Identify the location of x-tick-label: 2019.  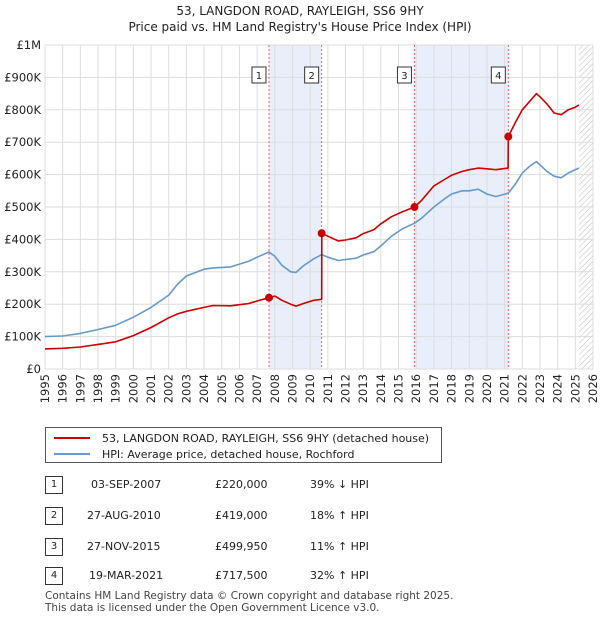
(469, 388).